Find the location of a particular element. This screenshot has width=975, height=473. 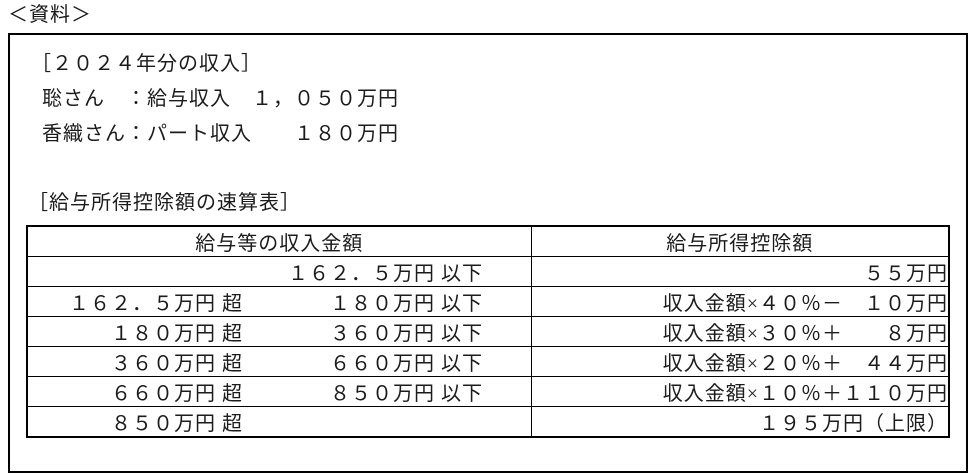

deduction-value-cell: １９５万円（上限） is located at coordinates (740, 422).